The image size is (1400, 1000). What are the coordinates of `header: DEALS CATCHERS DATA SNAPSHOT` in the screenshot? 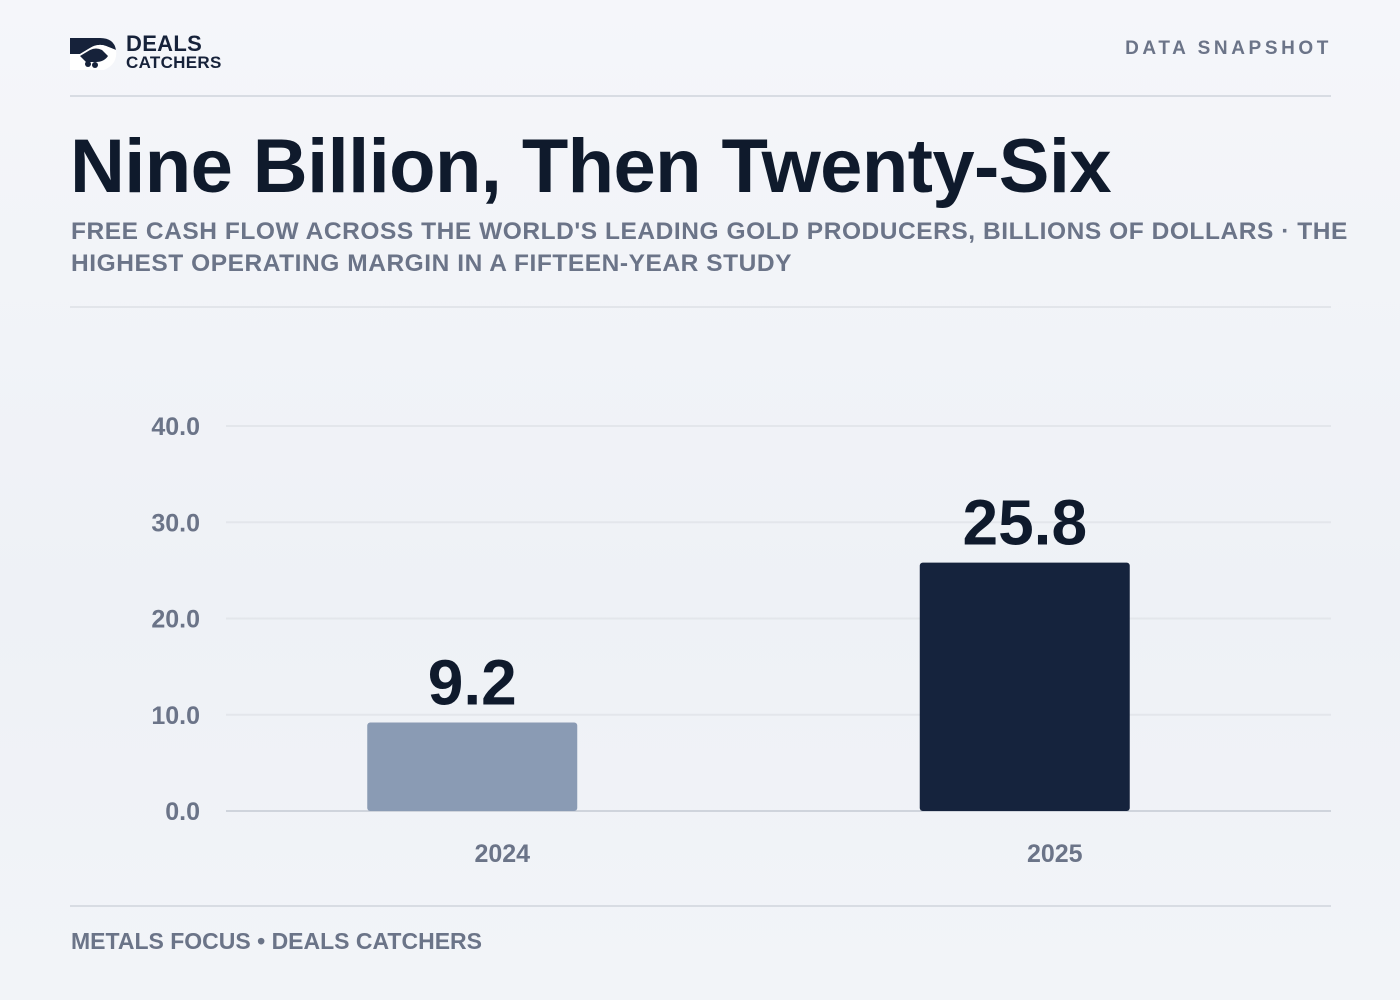 It's located at (701, 52).